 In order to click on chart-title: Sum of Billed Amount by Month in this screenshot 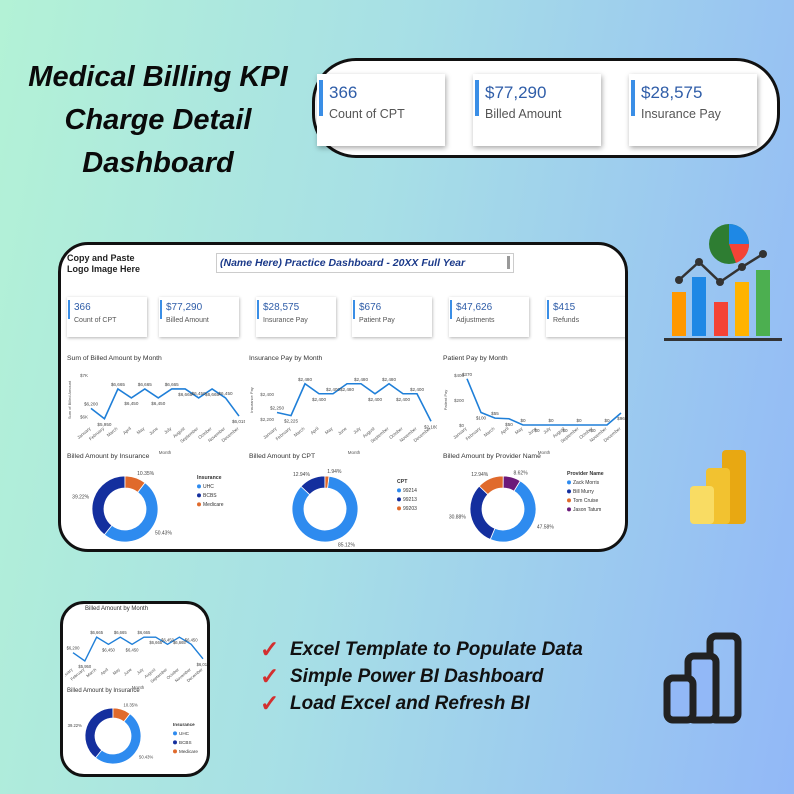, I will do `click(114, 358)`.